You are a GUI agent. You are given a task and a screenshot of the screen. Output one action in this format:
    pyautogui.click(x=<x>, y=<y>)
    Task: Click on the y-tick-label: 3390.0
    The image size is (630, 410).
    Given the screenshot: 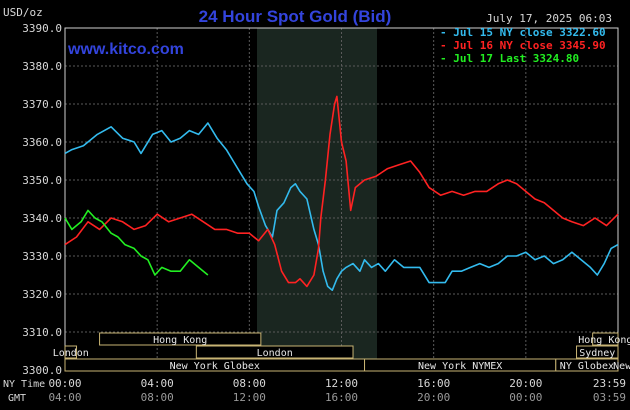 What is the action you would take?
    pyautogui.click(x=42, y=28)
    